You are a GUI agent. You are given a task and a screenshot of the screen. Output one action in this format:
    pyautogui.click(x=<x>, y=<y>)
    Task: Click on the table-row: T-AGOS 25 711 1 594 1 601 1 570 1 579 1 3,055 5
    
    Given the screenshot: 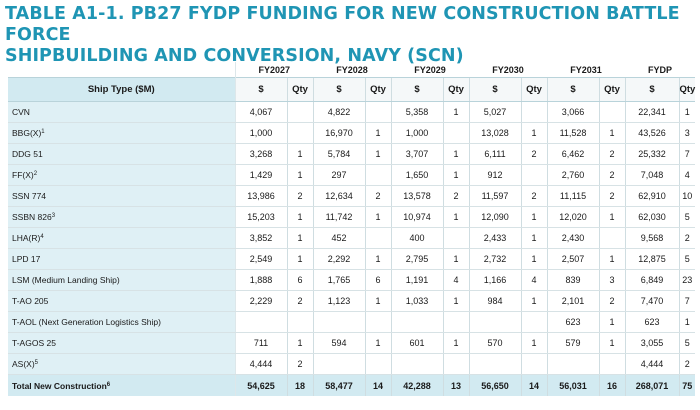 What is the action you would take?
    pyautogui.click(x=352, y=343)
    